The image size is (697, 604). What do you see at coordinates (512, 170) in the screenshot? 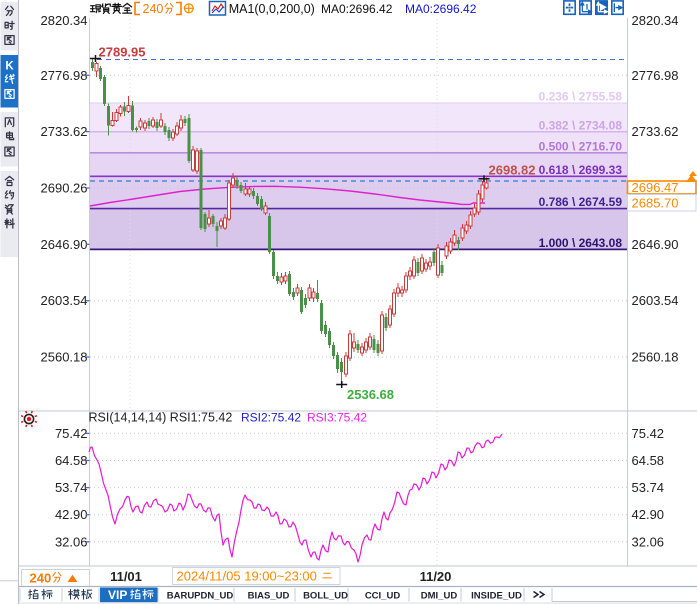
I see `svg-text: 2698.82` at bounding box center [512, 170].